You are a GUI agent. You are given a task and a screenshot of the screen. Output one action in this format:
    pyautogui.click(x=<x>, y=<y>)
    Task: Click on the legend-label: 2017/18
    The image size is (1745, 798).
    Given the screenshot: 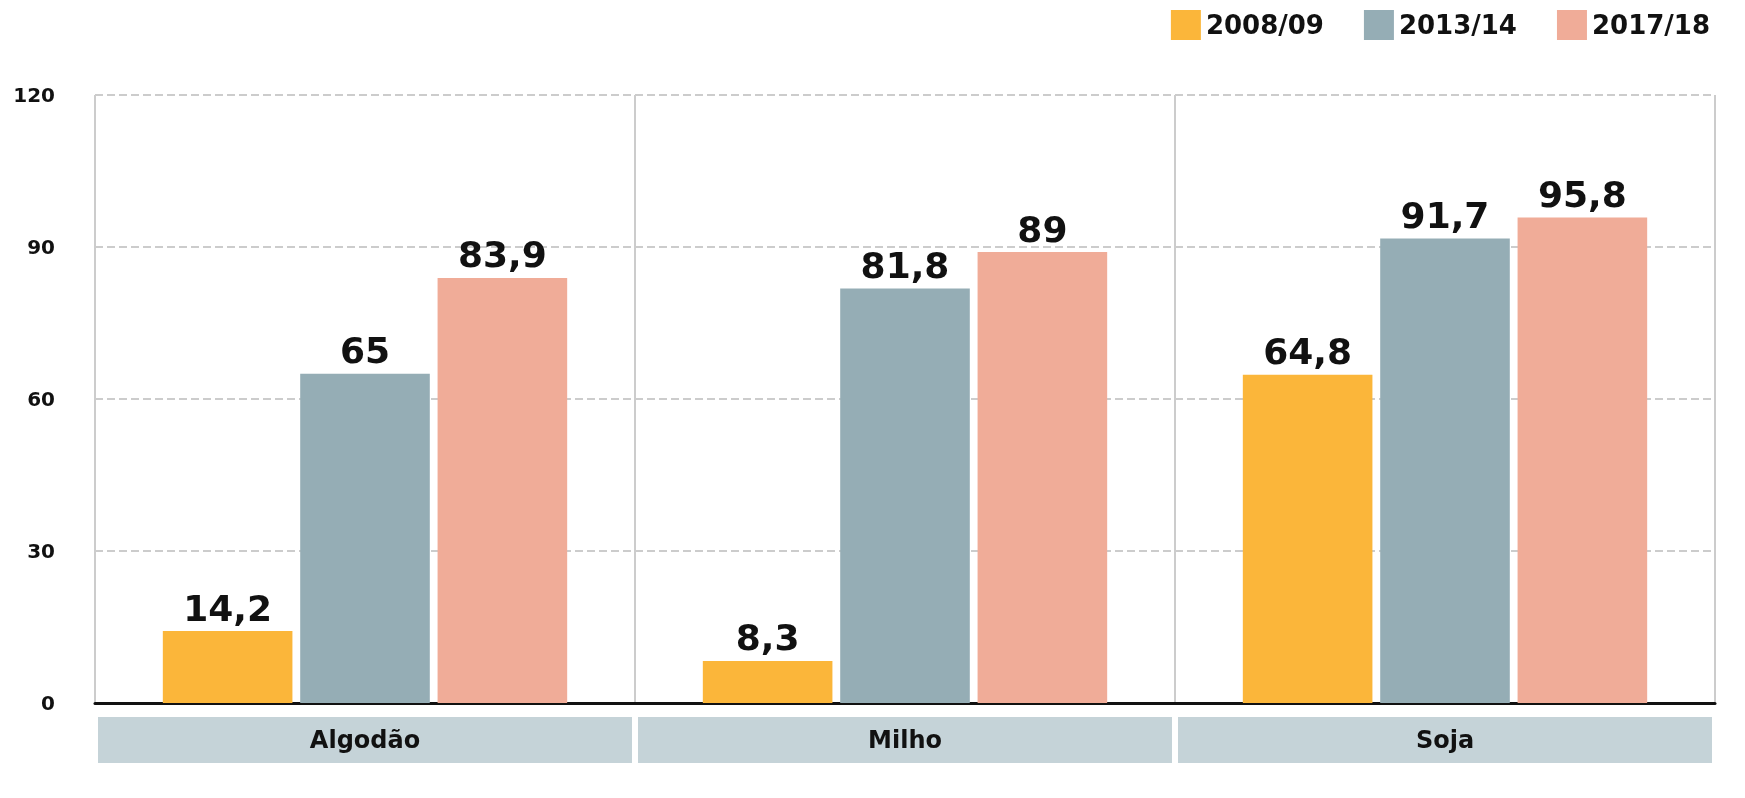 What is the action you would take?
    pyautogui.click(x=1651, y=25)
    